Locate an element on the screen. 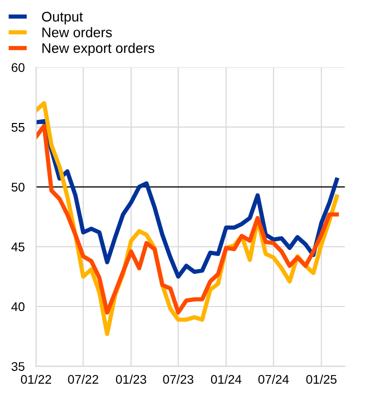 This screenshot has height=396, width=372. y-tick-label: 40 is located at coordinates (17, 307).